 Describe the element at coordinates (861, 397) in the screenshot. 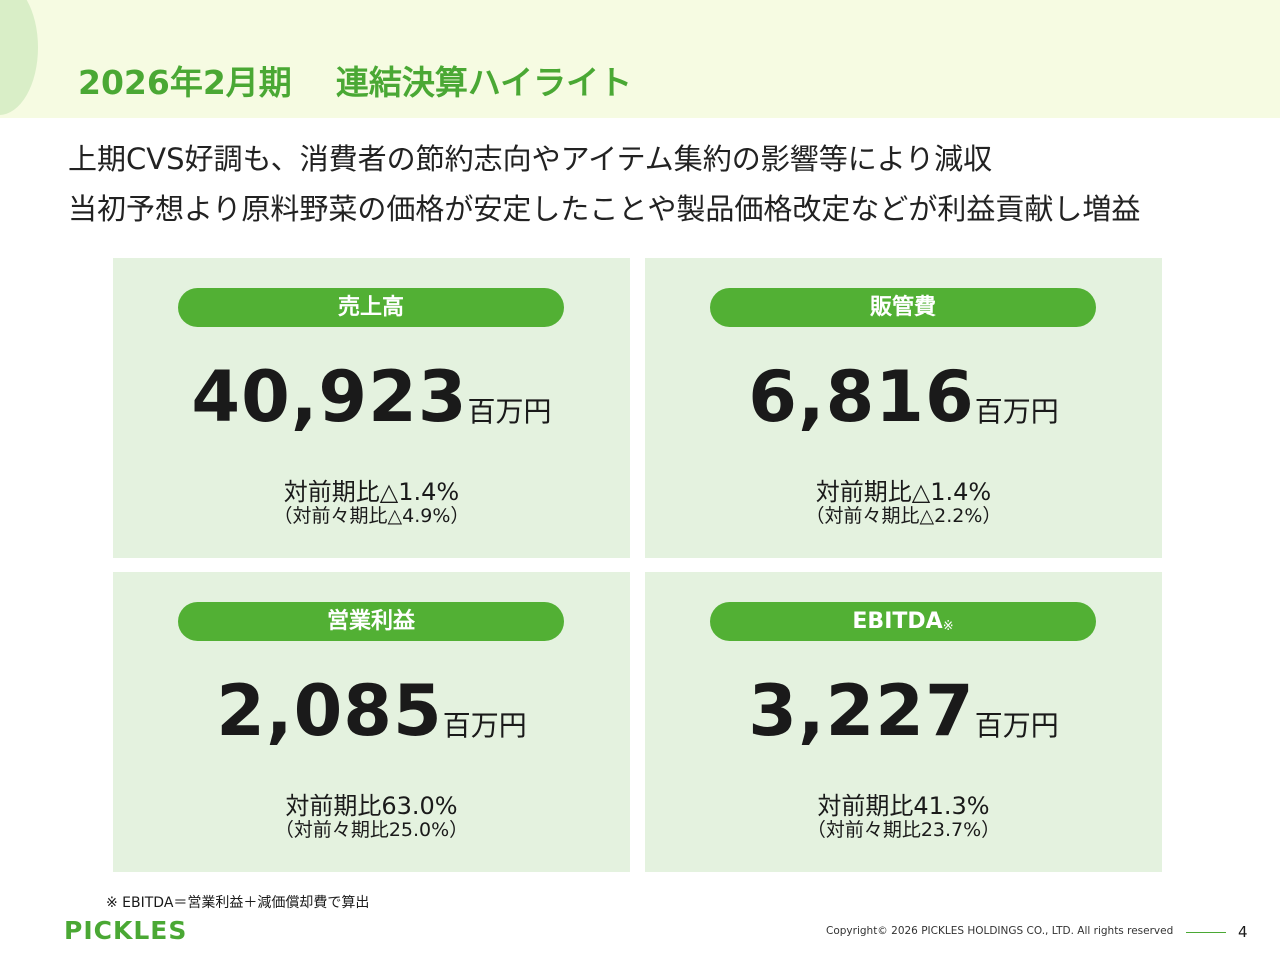

I see `value: 6,816` at that location.